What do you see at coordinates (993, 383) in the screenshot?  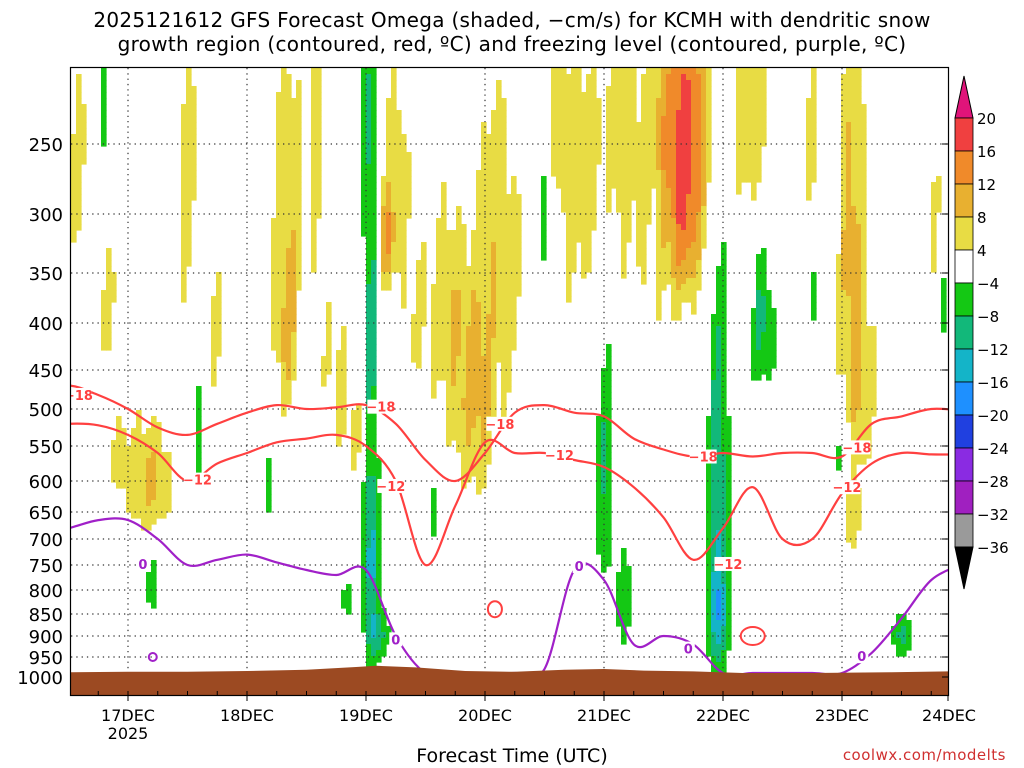 I see `colorbar-label: −16` at bounding box center [993, 383].